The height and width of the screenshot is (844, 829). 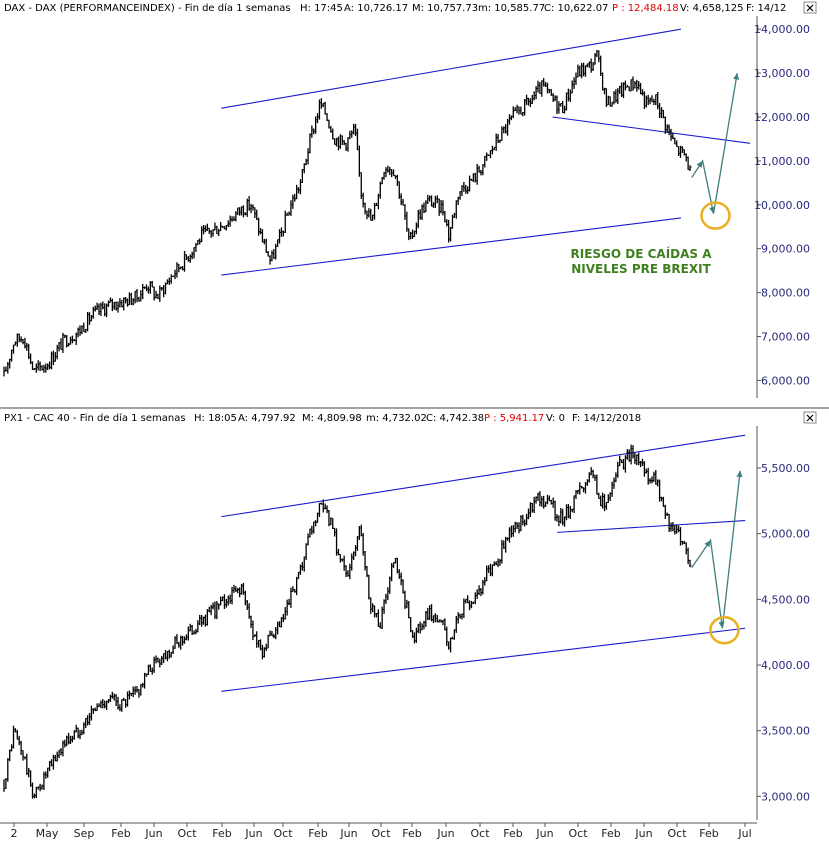 I want to click on dax-min-label: m: 10,585.77, so click(x=511, y=8).